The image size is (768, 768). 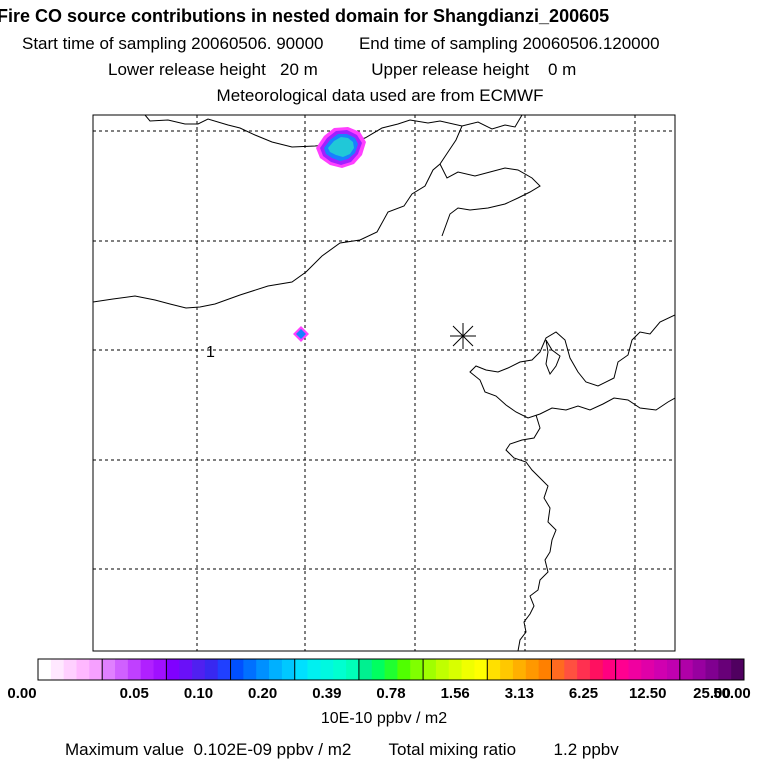 I want to click on colorbar-tick-label: 50.00, so click(x=732, y=693).